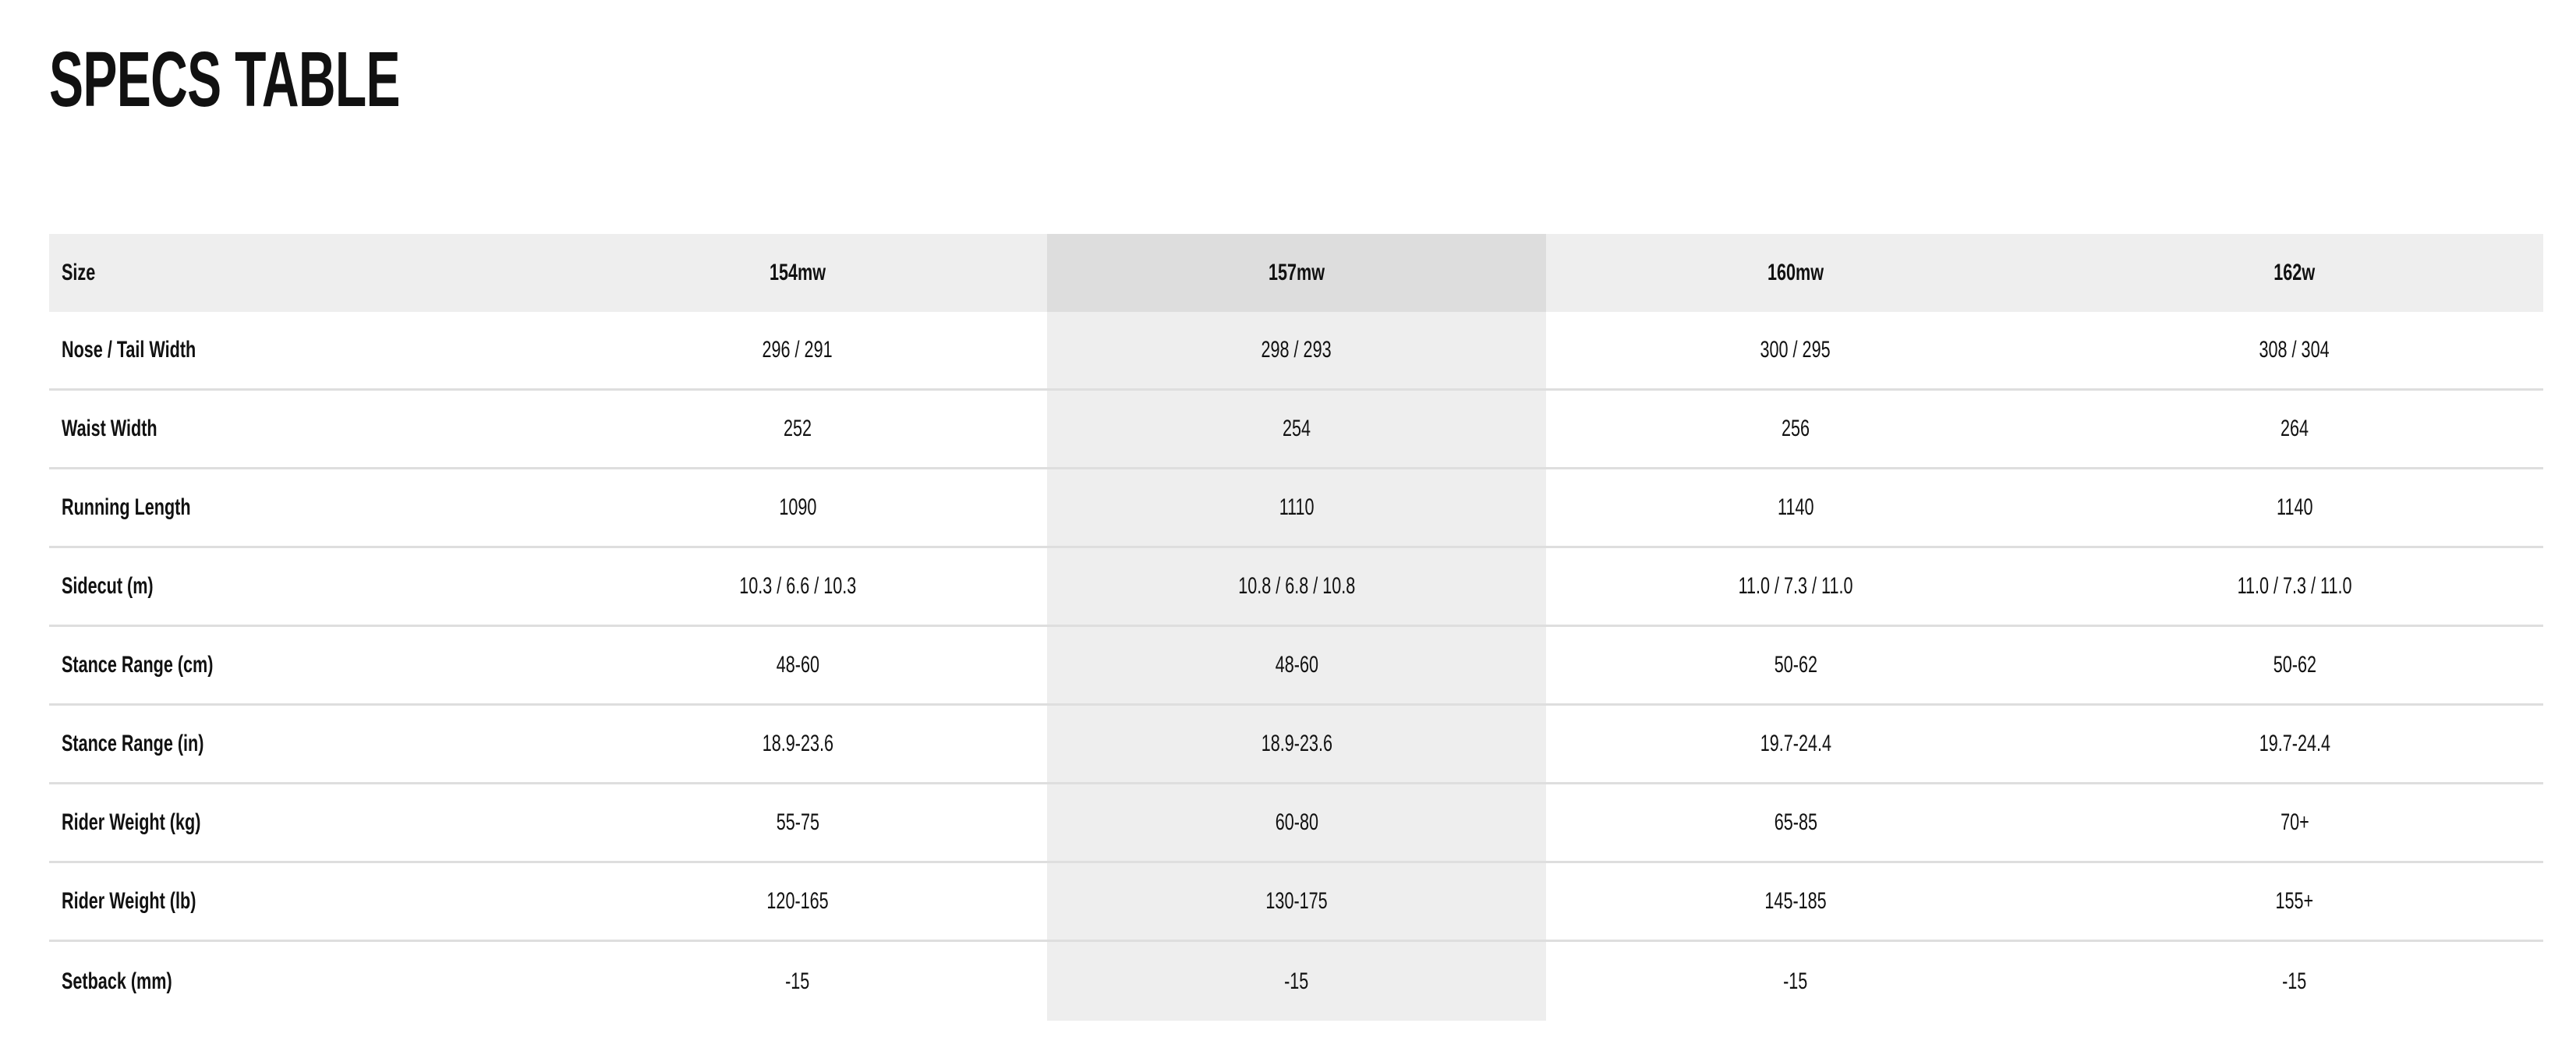 The height and width of the screenshot is (1062, 2576). I want to click on cell-value: 300 / 295, so click(1795, 350).